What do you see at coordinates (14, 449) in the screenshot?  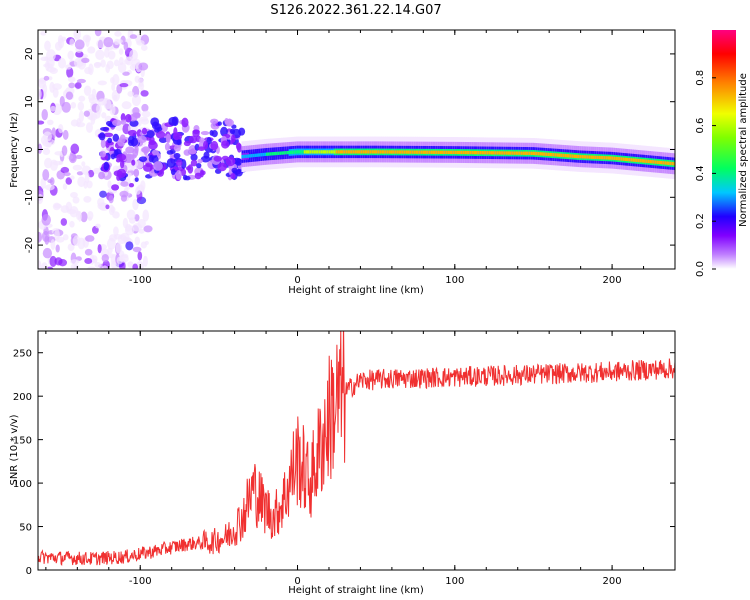 I see `snr-ylabel: SNR (10 * v/v)` at bounding box center [14, 449].